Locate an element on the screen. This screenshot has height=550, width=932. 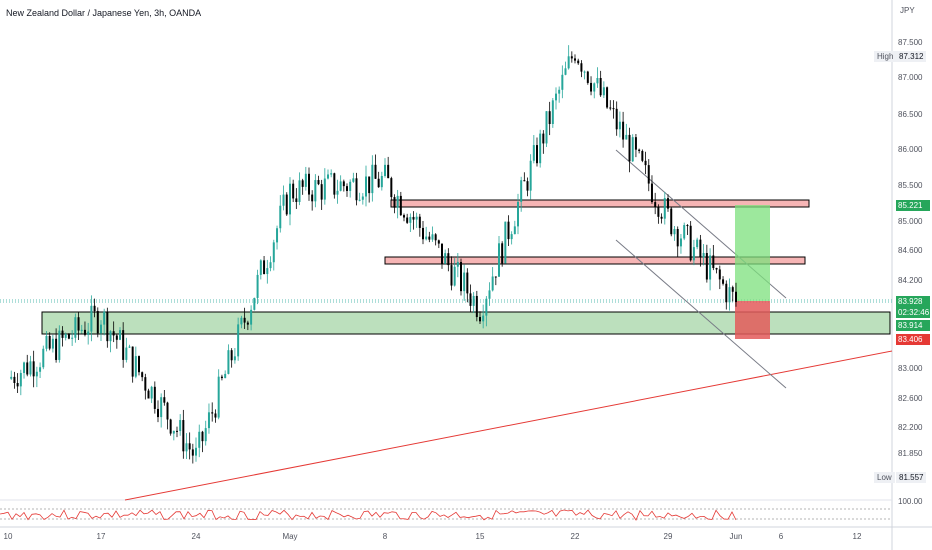
time-tick: 24 is located at coordinates (196, 536).